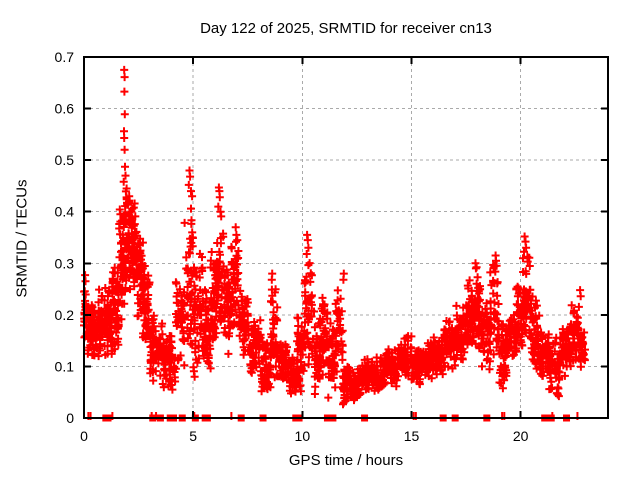 This screenshot has width=640, height=480. I want to click on zero-markers, so click(333, 417).